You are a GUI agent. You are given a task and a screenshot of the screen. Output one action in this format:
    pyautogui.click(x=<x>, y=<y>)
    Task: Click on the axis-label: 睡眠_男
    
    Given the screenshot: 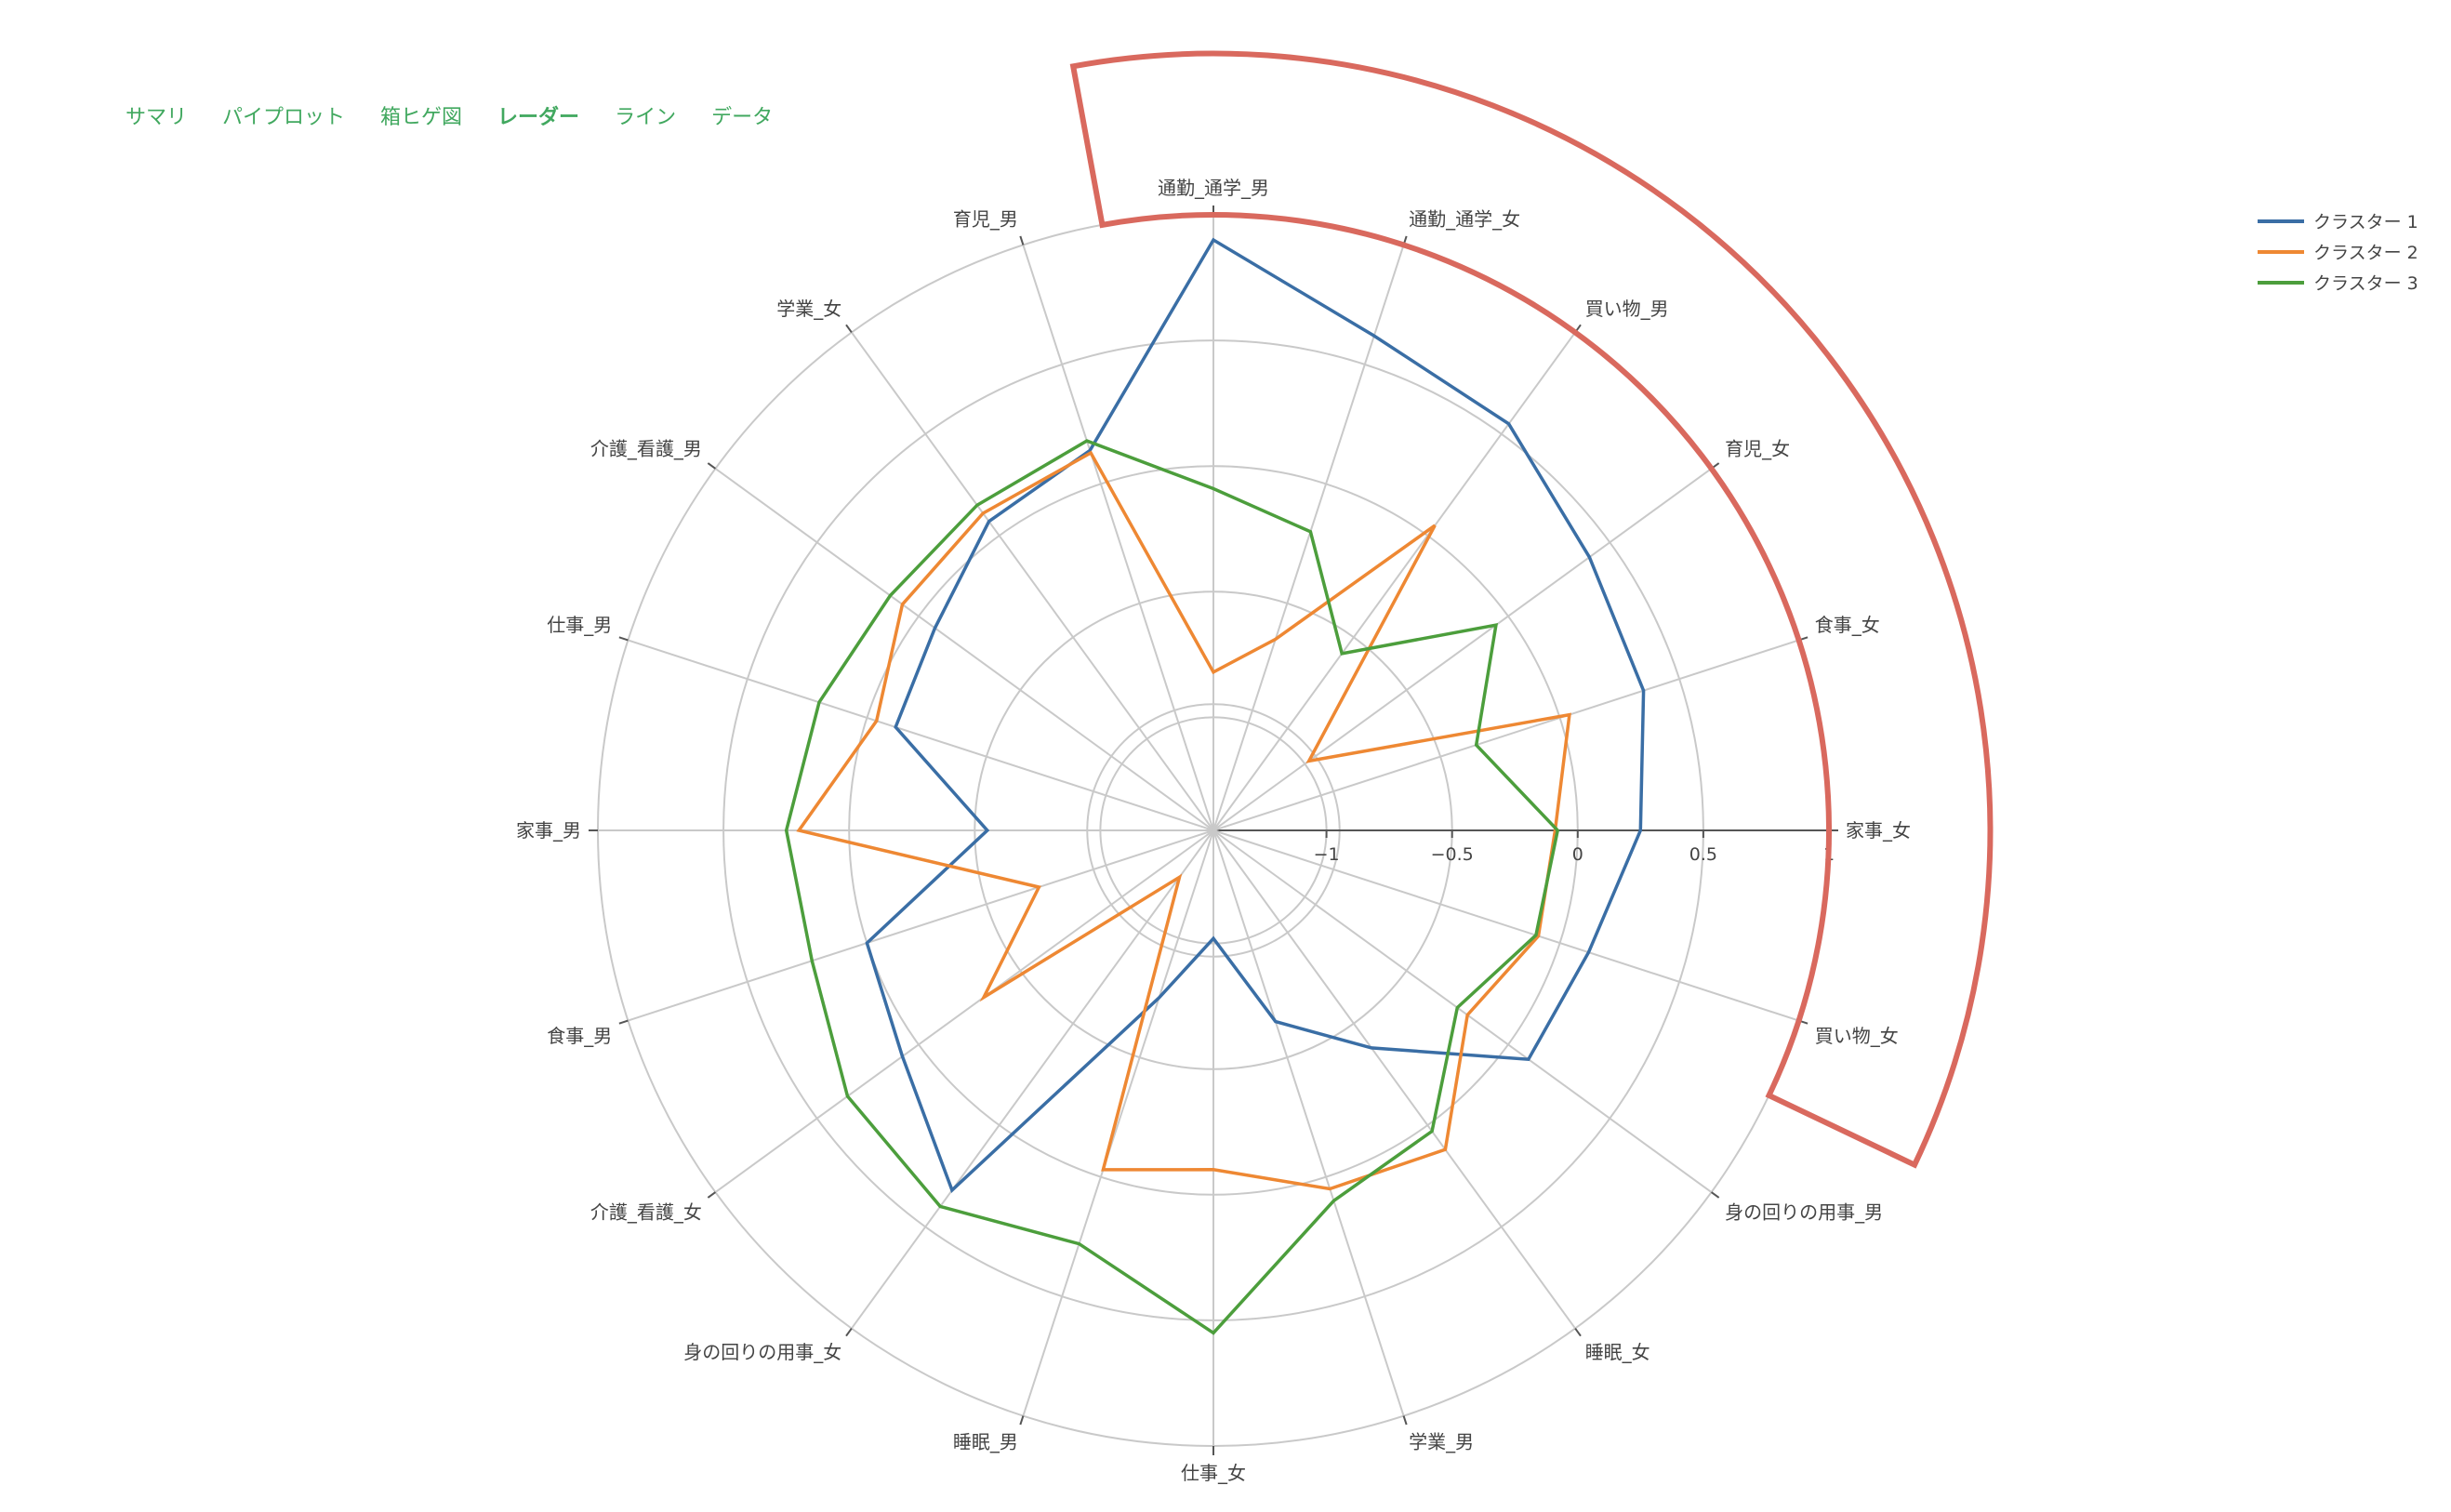 What is the action you would take?
    pyautogui.click(x=986, y=1442)
    